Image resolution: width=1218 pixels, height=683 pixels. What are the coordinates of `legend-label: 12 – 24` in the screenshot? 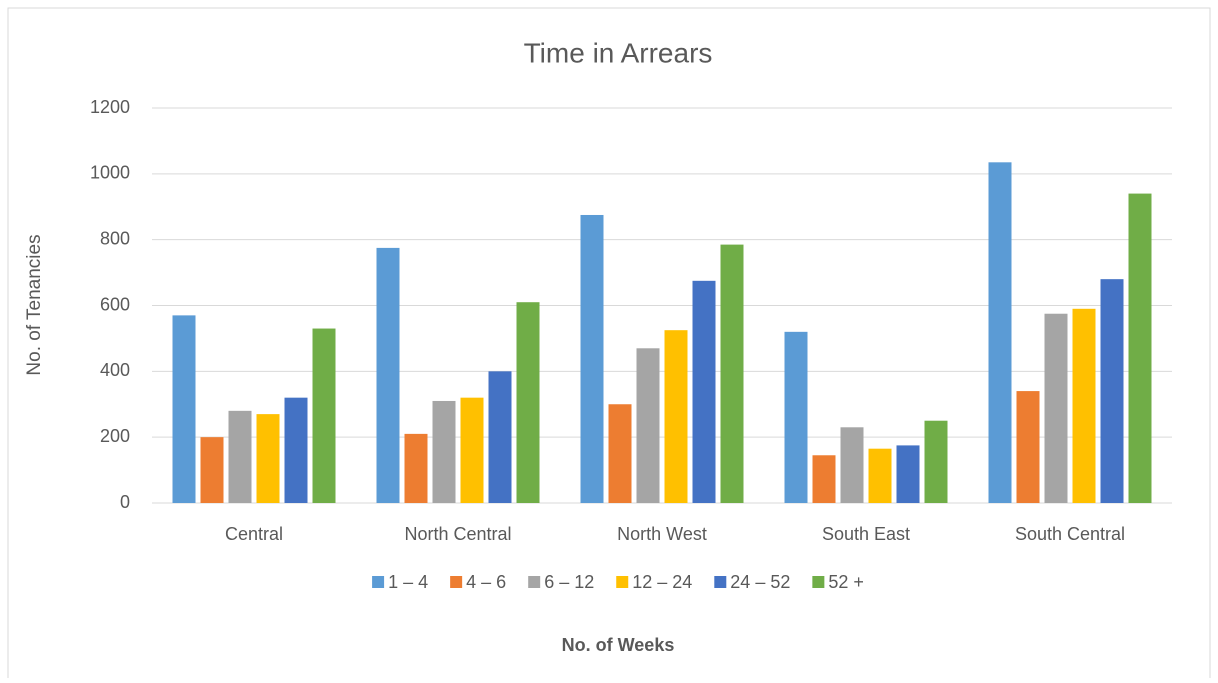 It's located at (662, 582).